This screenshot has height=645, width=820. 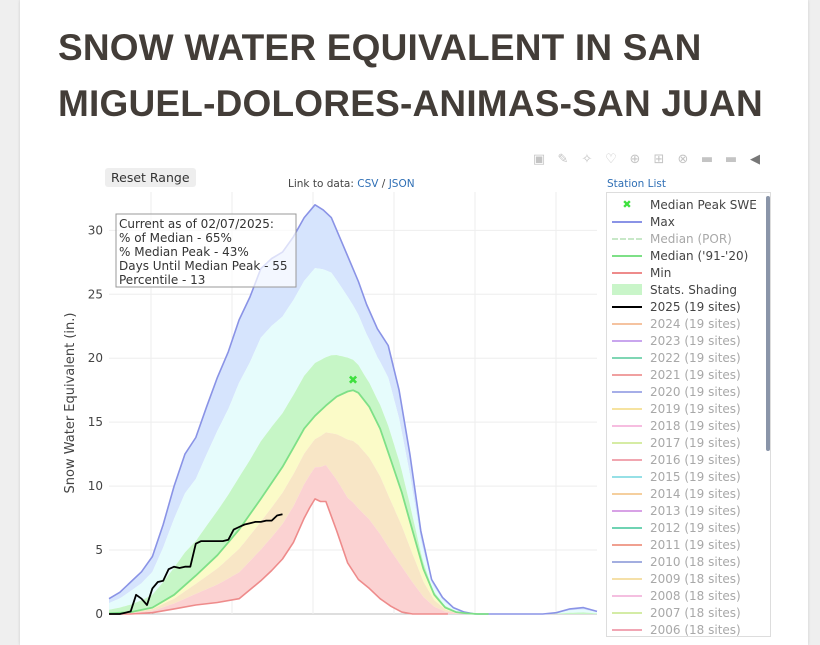 What do you see at coordinates (674, 493) in the screenshot?
I see `legend-item: 2014 (19 sites)` at bounding box center [674, 493].